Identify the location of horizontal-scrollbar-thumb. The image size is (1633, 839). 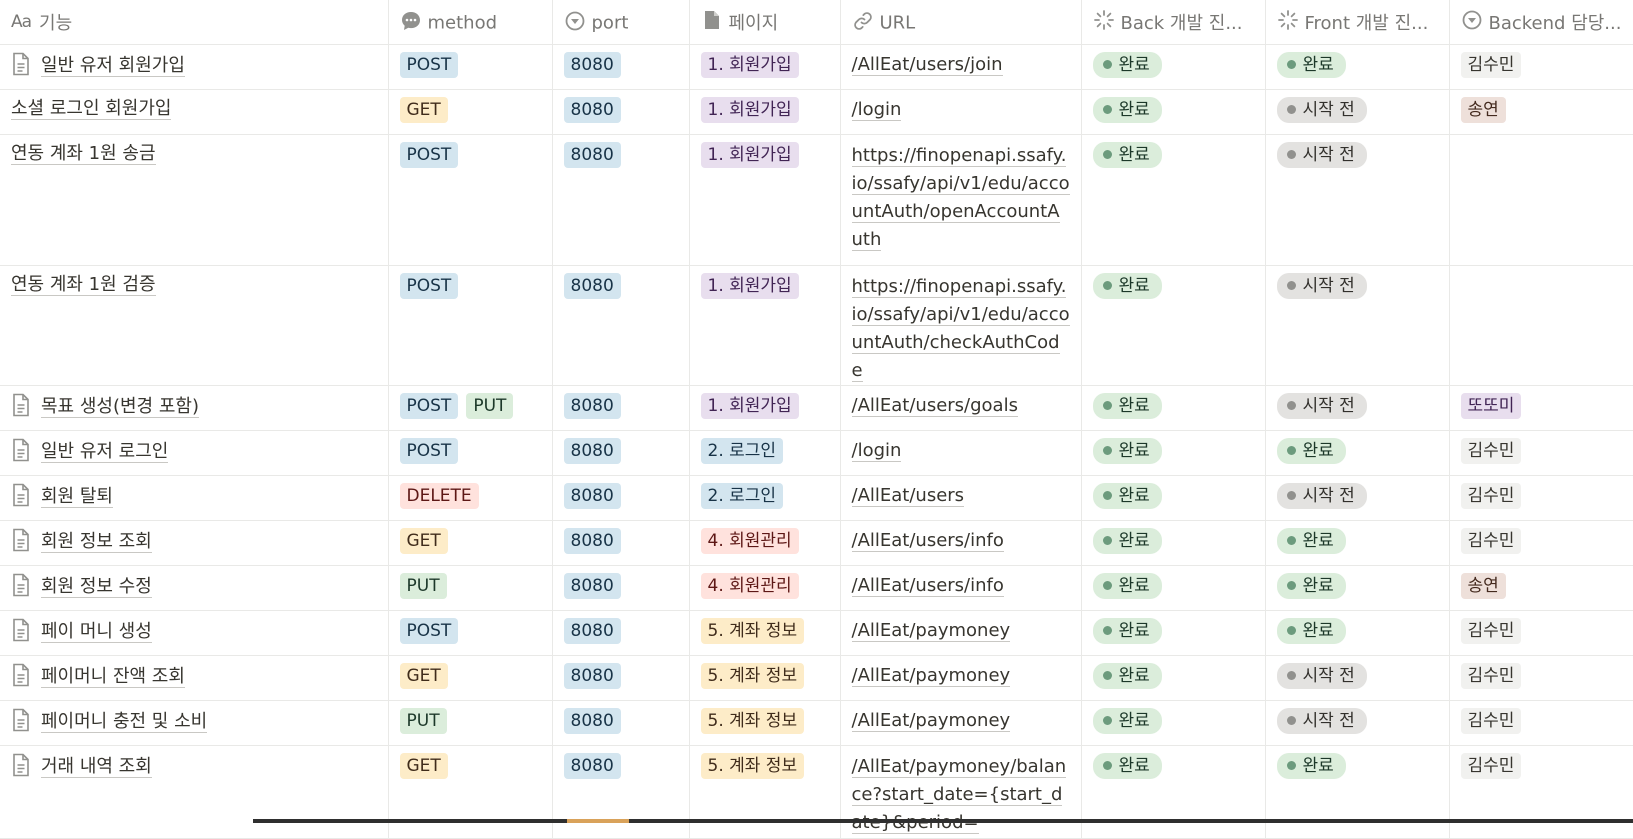
(598, 821).